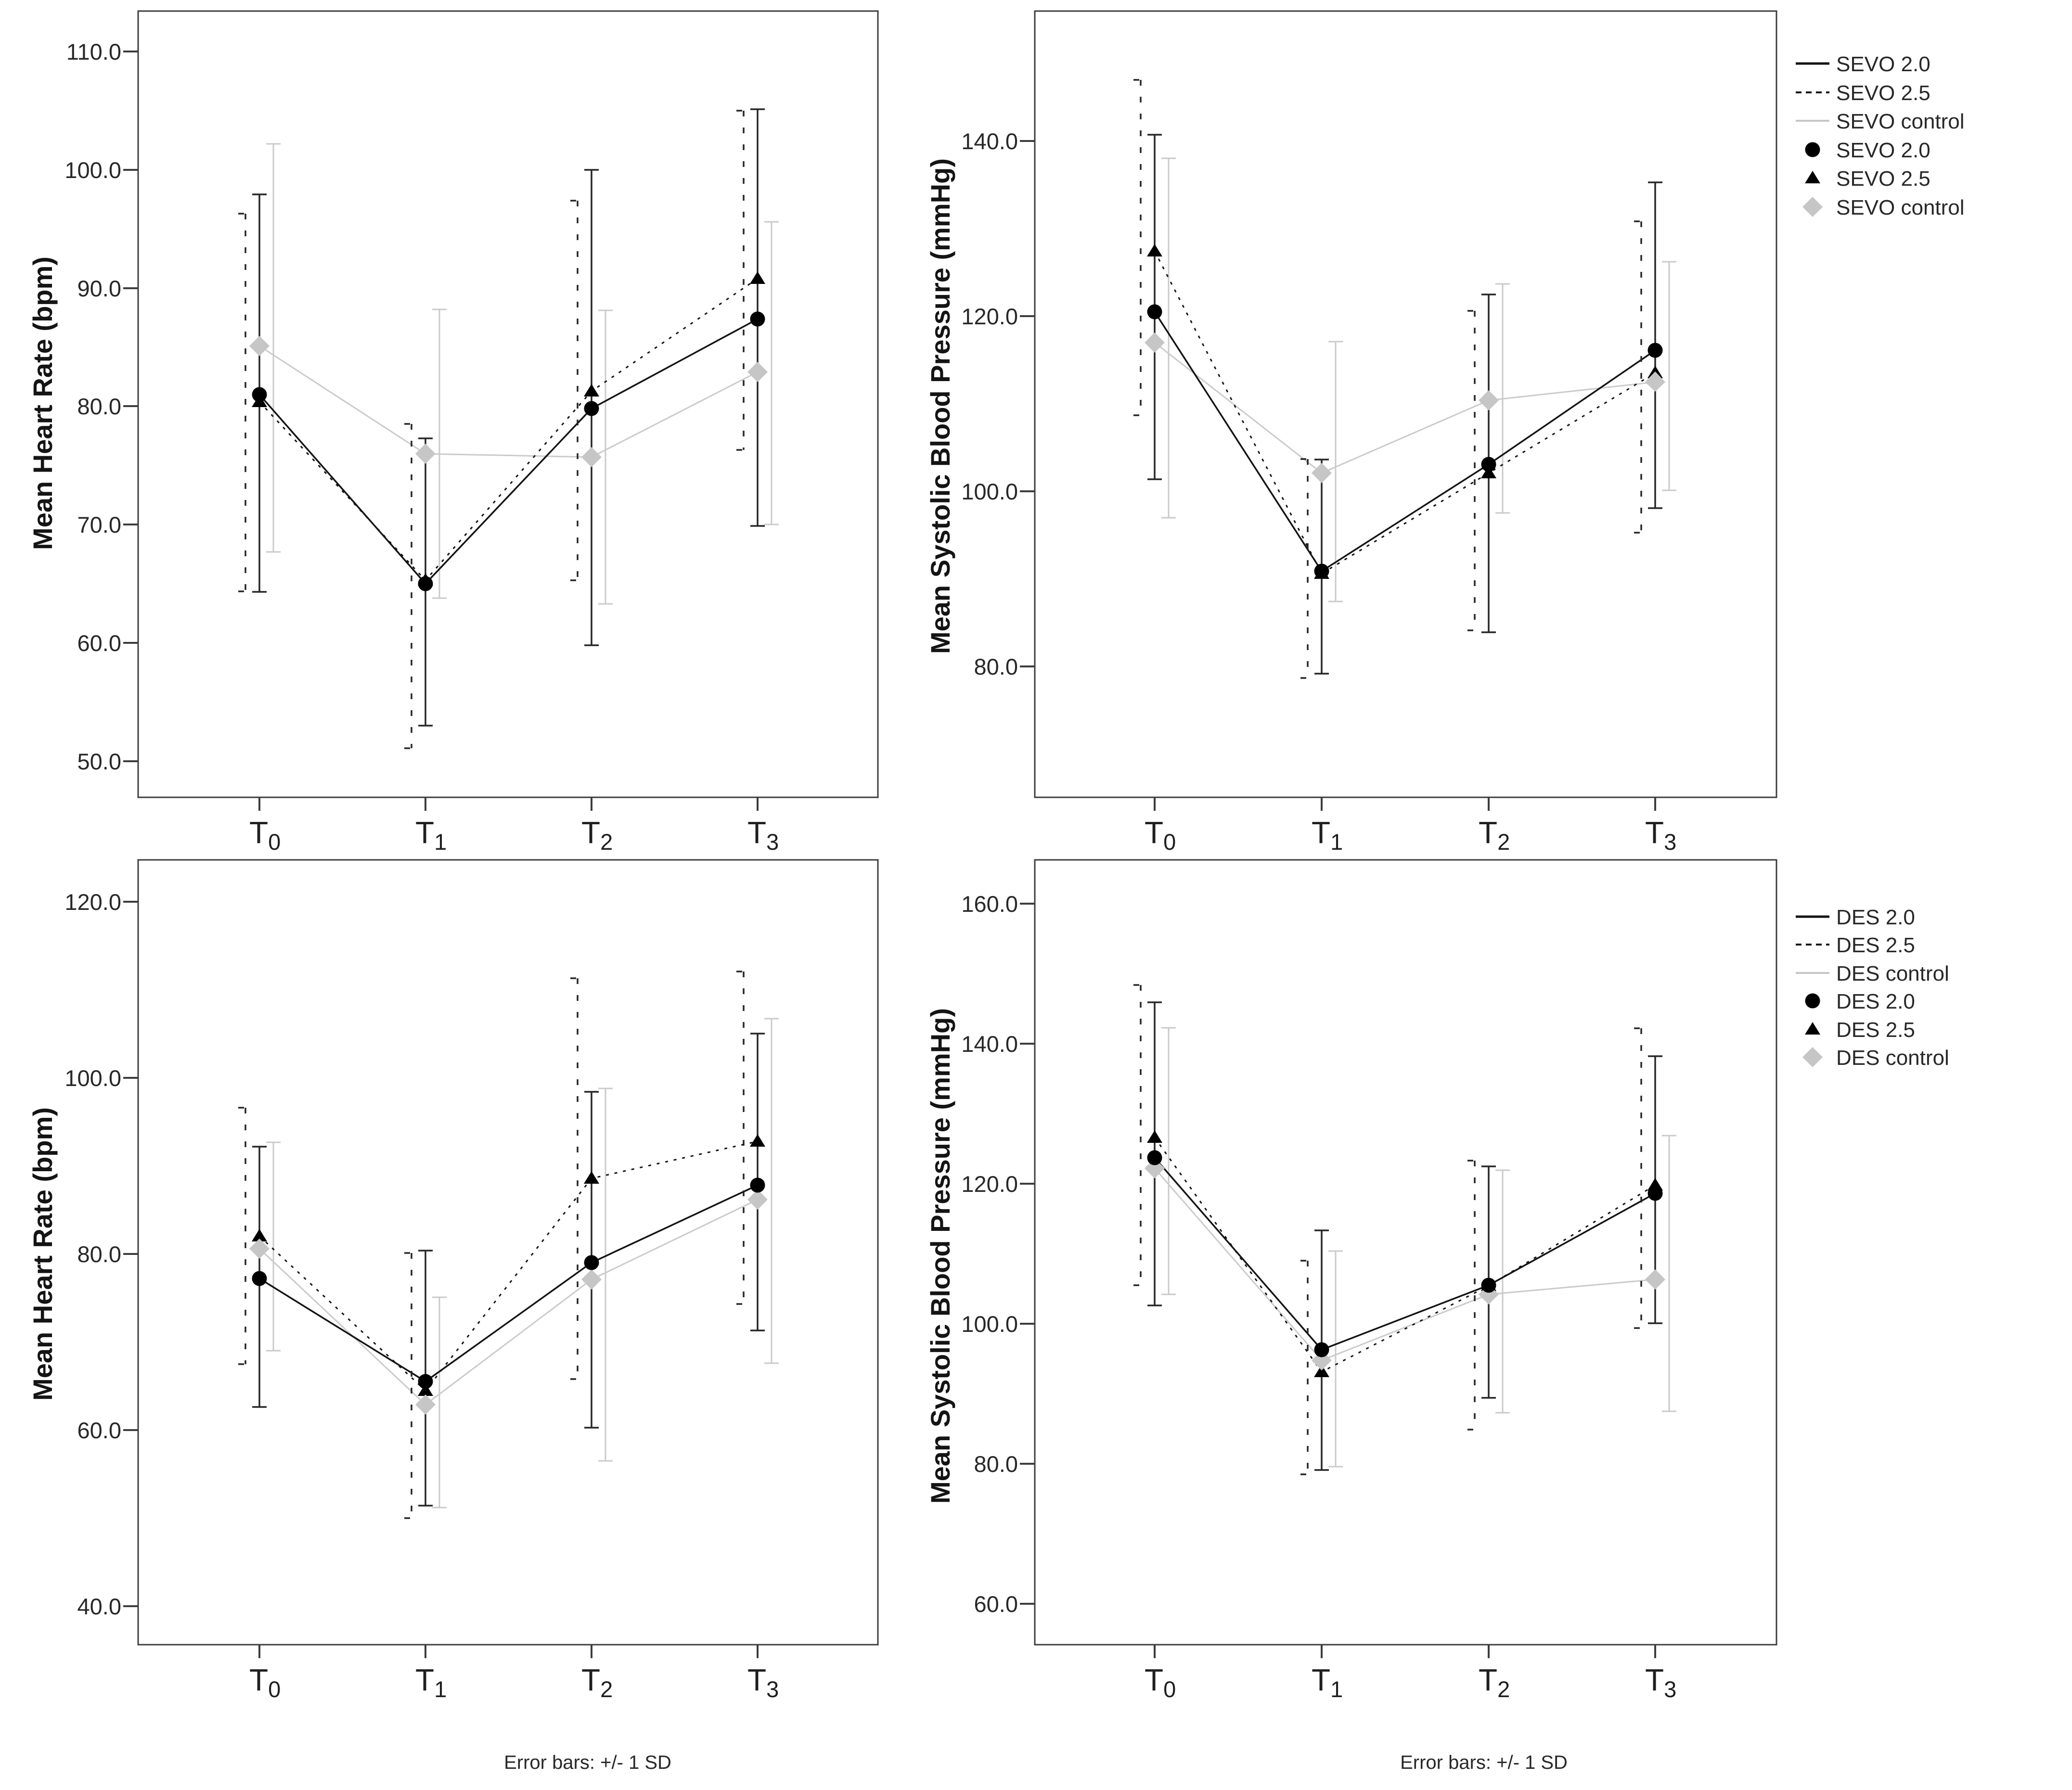  I want to click on svg-text: 50.0, so click(99, 761).